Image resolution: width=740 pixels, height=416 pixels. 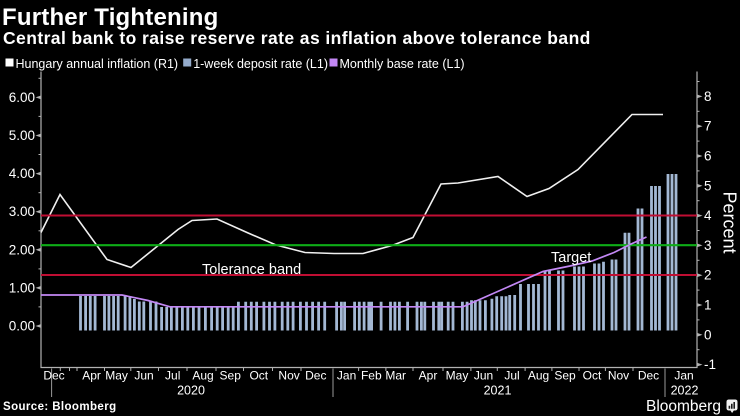 What do you see at coordinates (22, 173) in the screenshot?
I see `svg-text: 4.00` at bounding box center [22, 173].